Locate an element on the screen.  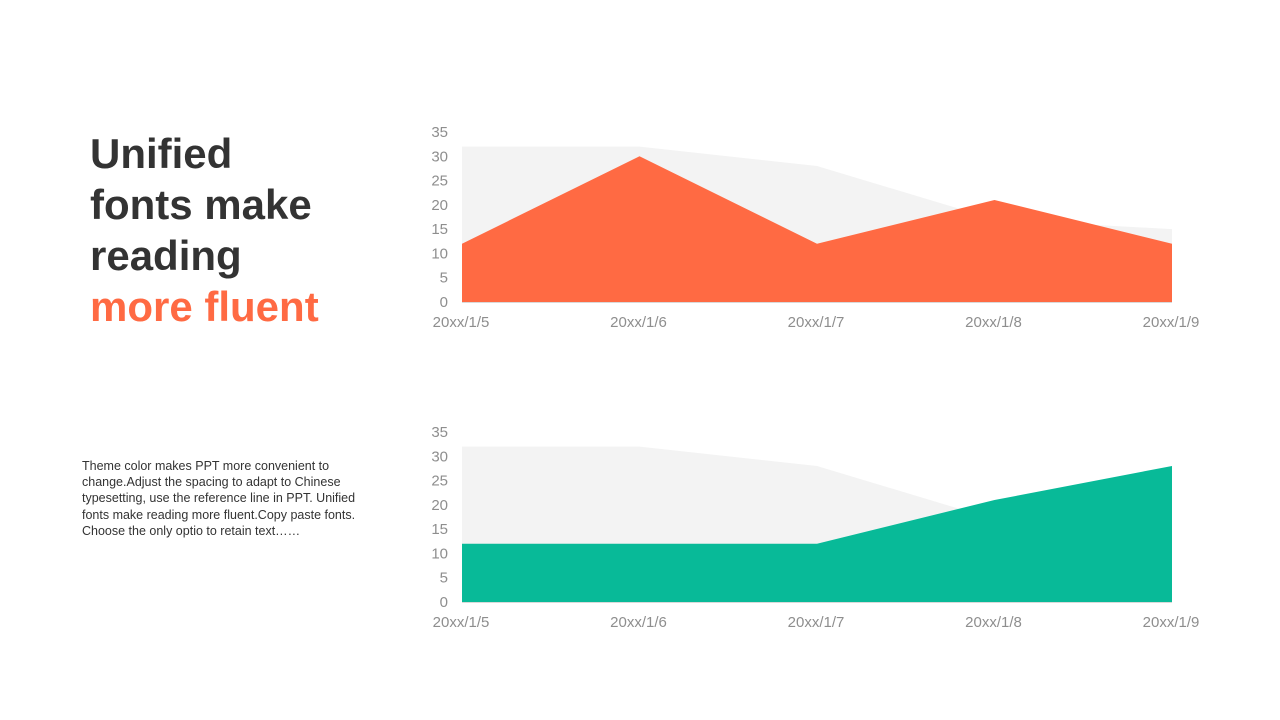
top-x-tick-label: 20xx/1/7 is located at coordinates (816, 322).